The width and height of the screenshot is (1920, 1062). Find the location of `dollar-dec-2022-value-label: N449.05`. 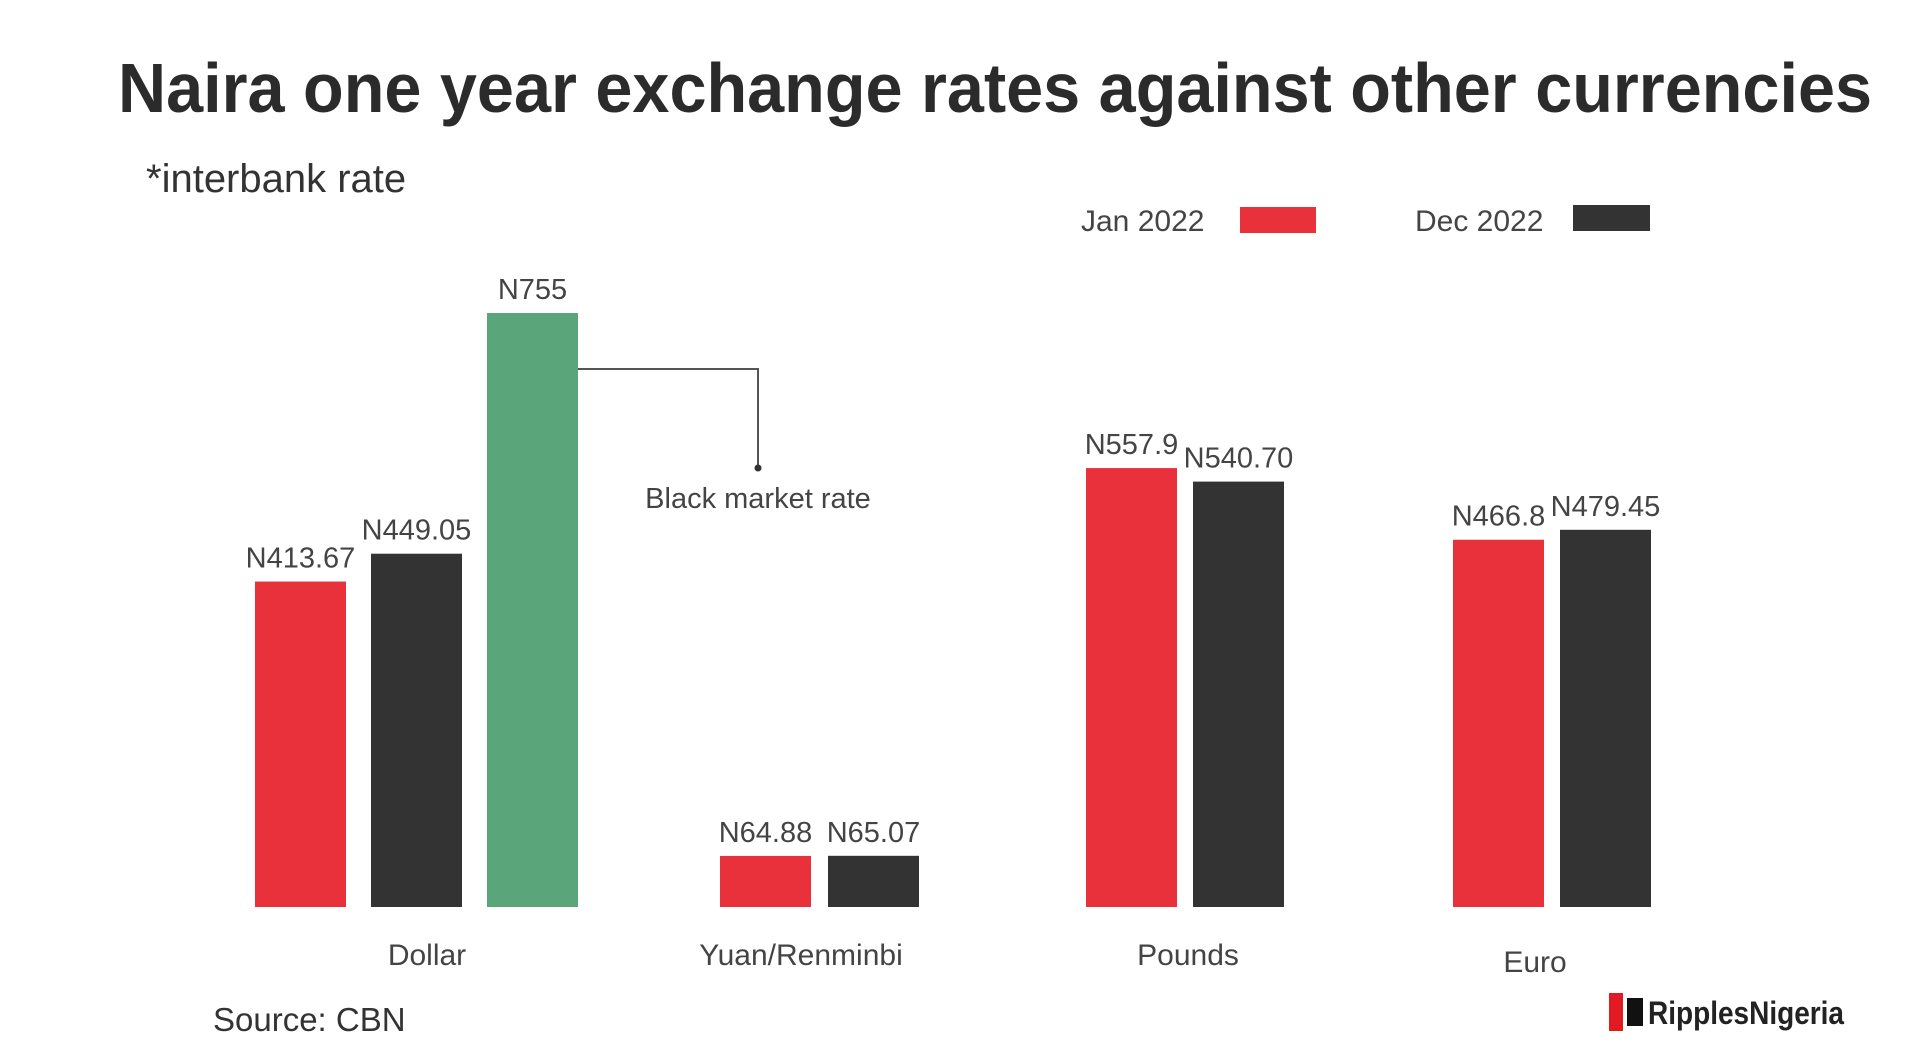

dollar-dec-2022-value-label: N449.05 is located at coordinates (417, 531).